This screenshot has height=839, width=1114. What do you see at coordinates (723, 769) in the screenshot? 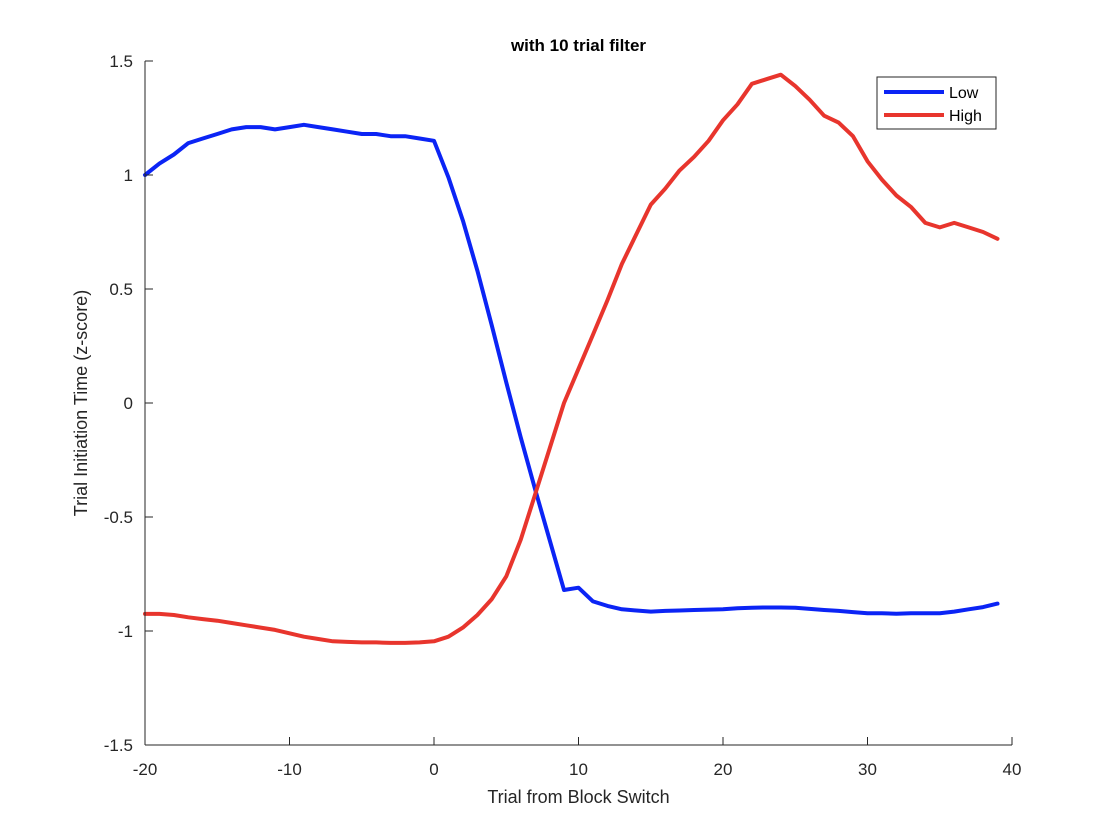
I see `x-tick-label: 20` at bounding box center [723, 769].